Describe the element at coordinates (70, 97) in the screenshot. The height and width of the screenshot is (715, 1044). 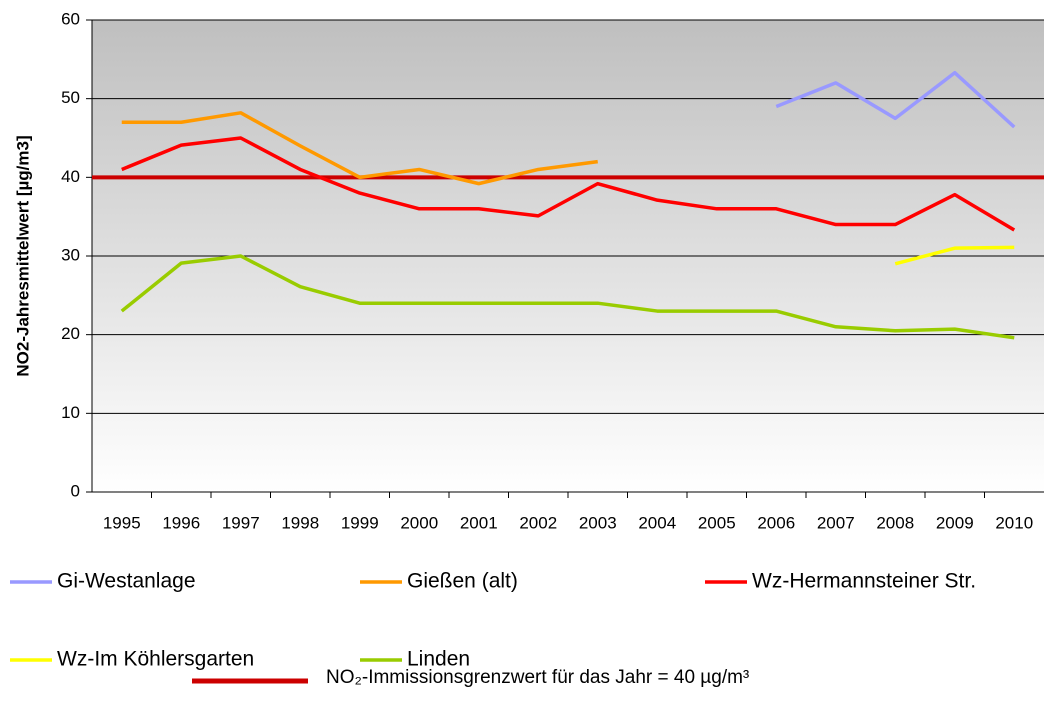
I see `y-tick-label: 50` at that location.